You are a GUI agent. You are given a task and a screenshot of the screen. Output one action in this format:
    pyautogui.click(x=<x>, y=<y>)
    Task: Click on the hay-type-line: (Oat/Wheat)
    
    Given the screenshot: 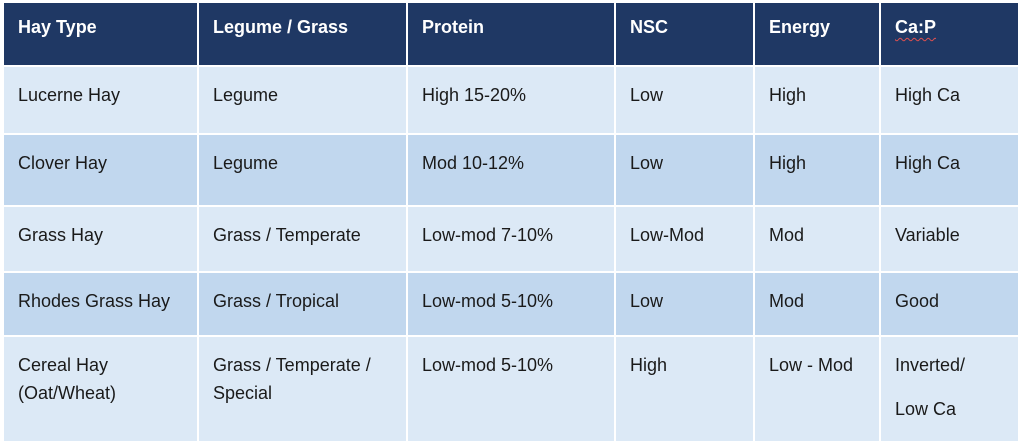 What is the action you would take?
    pyautogui.click(x=67, y=393)
    